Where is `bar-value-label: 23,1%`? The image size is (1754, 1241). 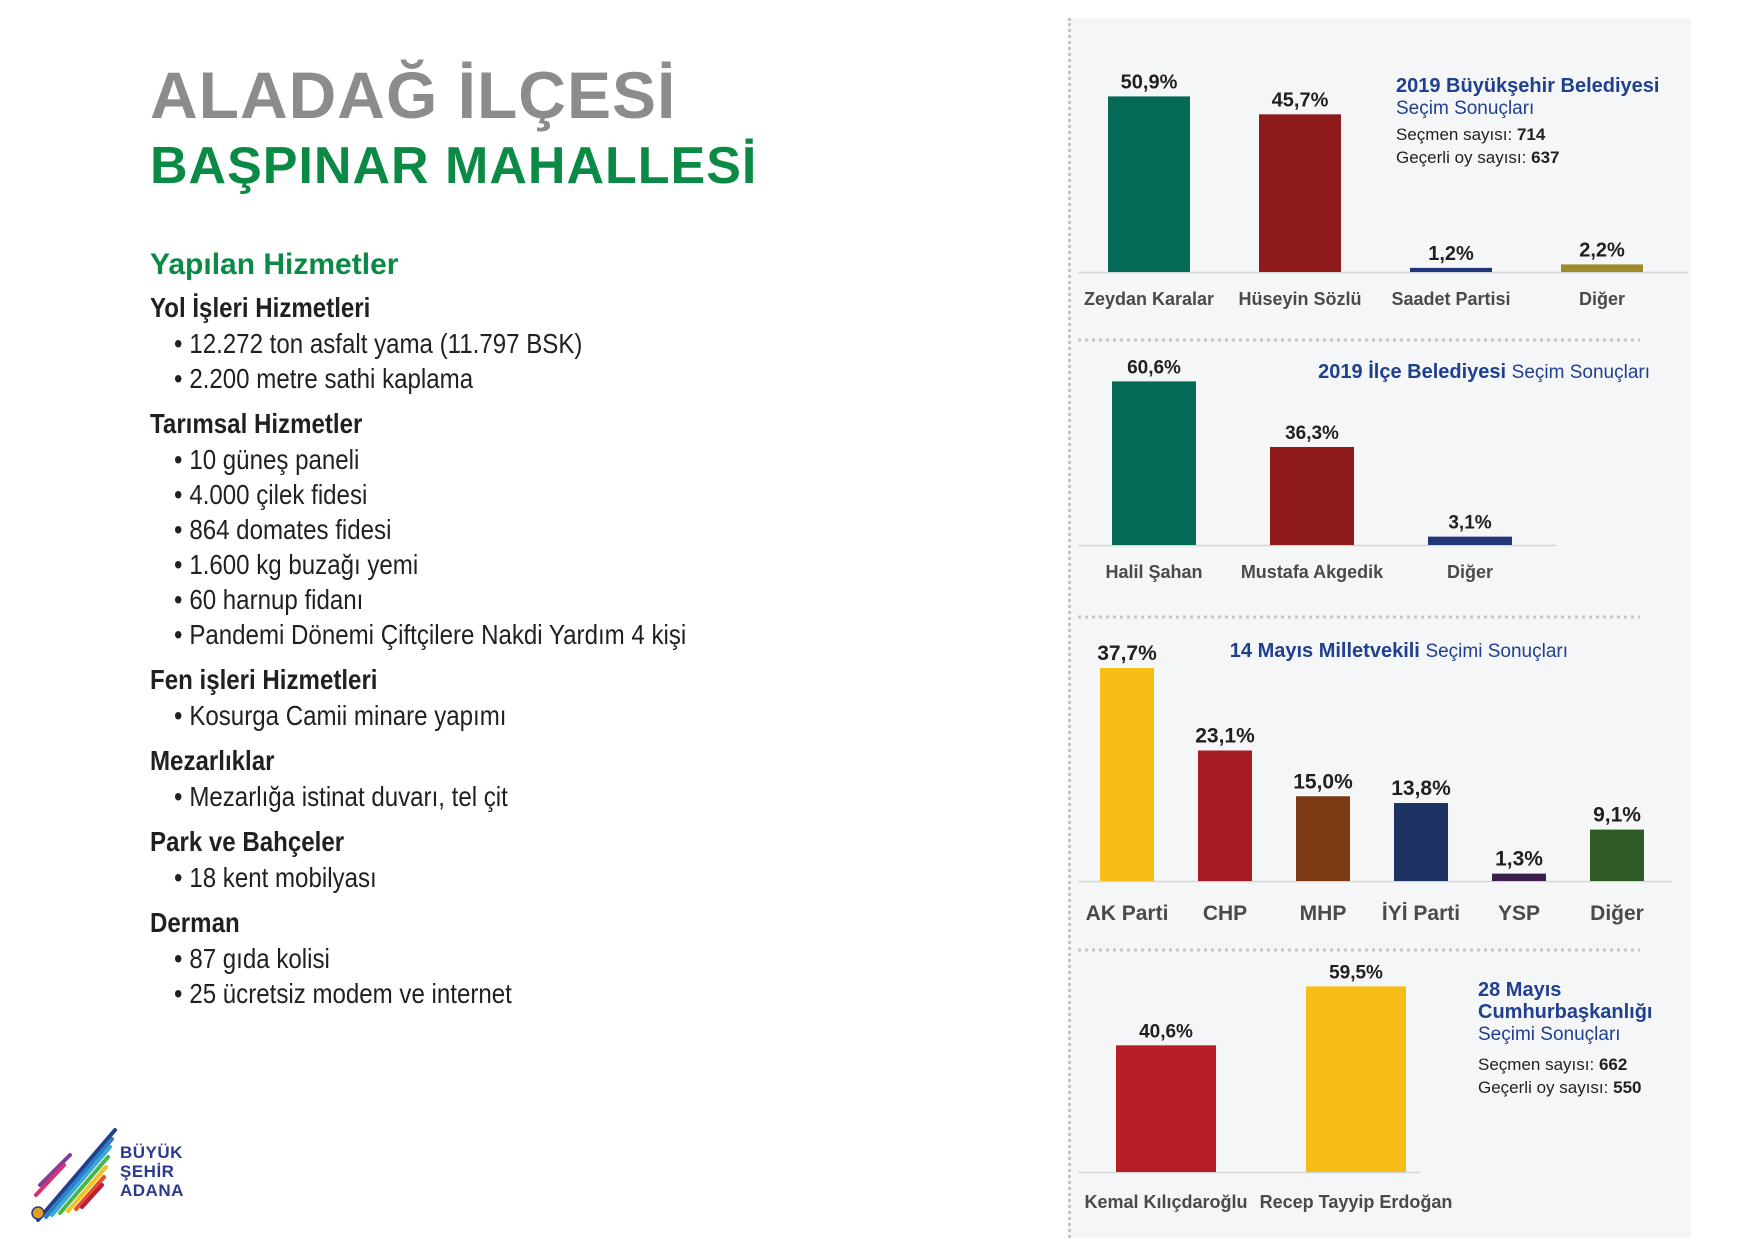
bar-value-label: 23,1% is located at coordinates (1225, 735).